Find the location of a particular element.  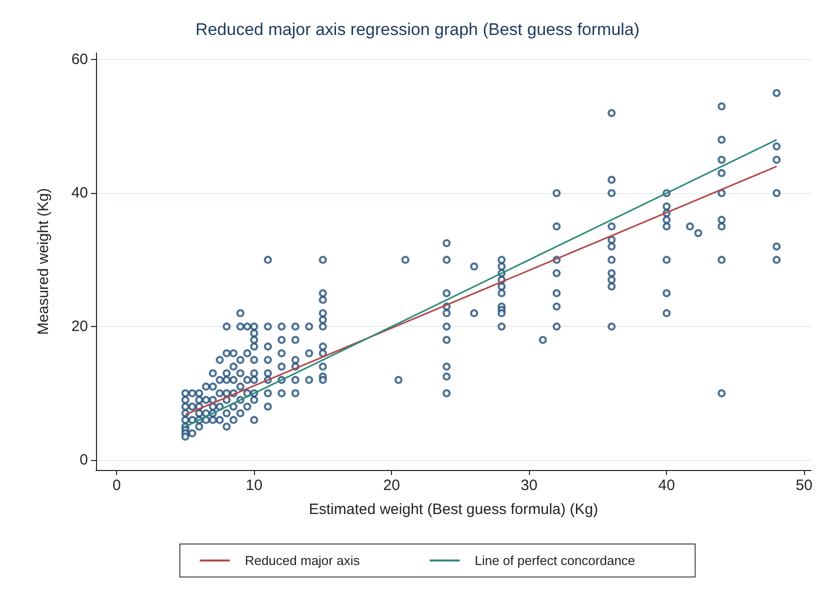

x-tick-label: 10 is located at coordinates (254, 485).